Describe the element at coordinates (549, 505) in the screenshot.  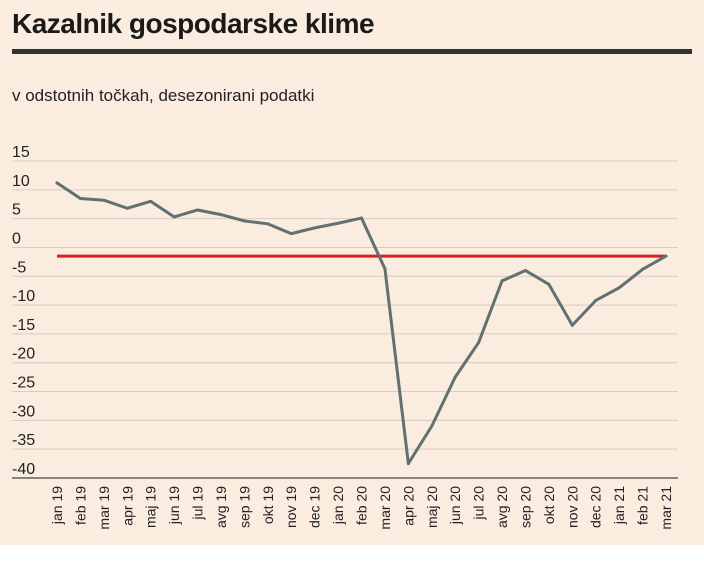
I see `x-tick-label: okt 20` at that location.